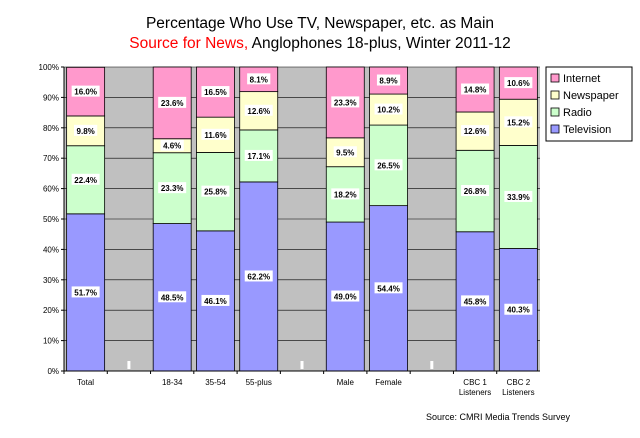  I want to click on data-label: 16.0%, so click(85, 92).